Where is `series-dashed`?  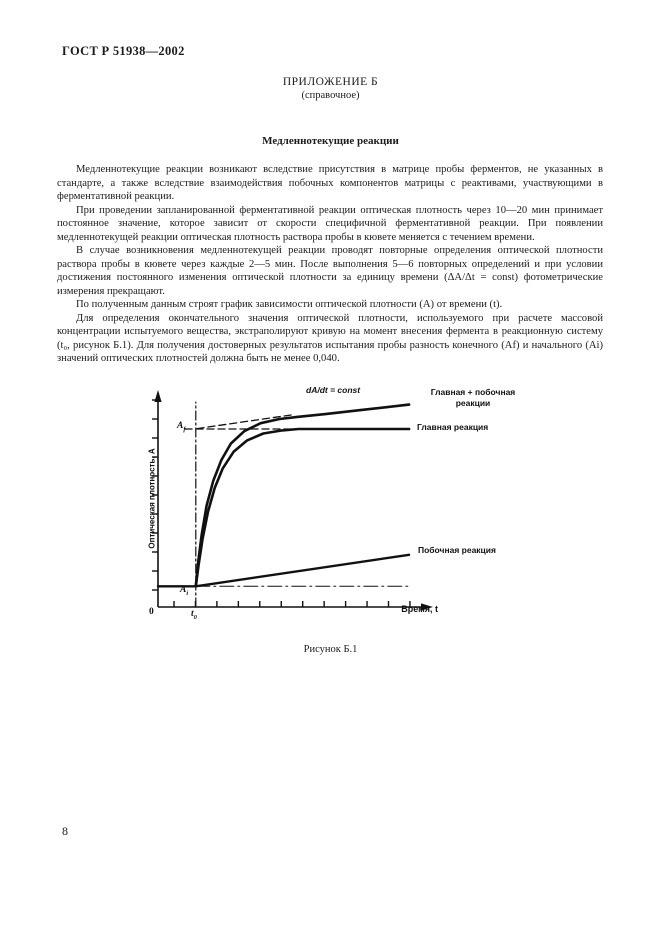 series-dashed is located at coordinates (245, 422).